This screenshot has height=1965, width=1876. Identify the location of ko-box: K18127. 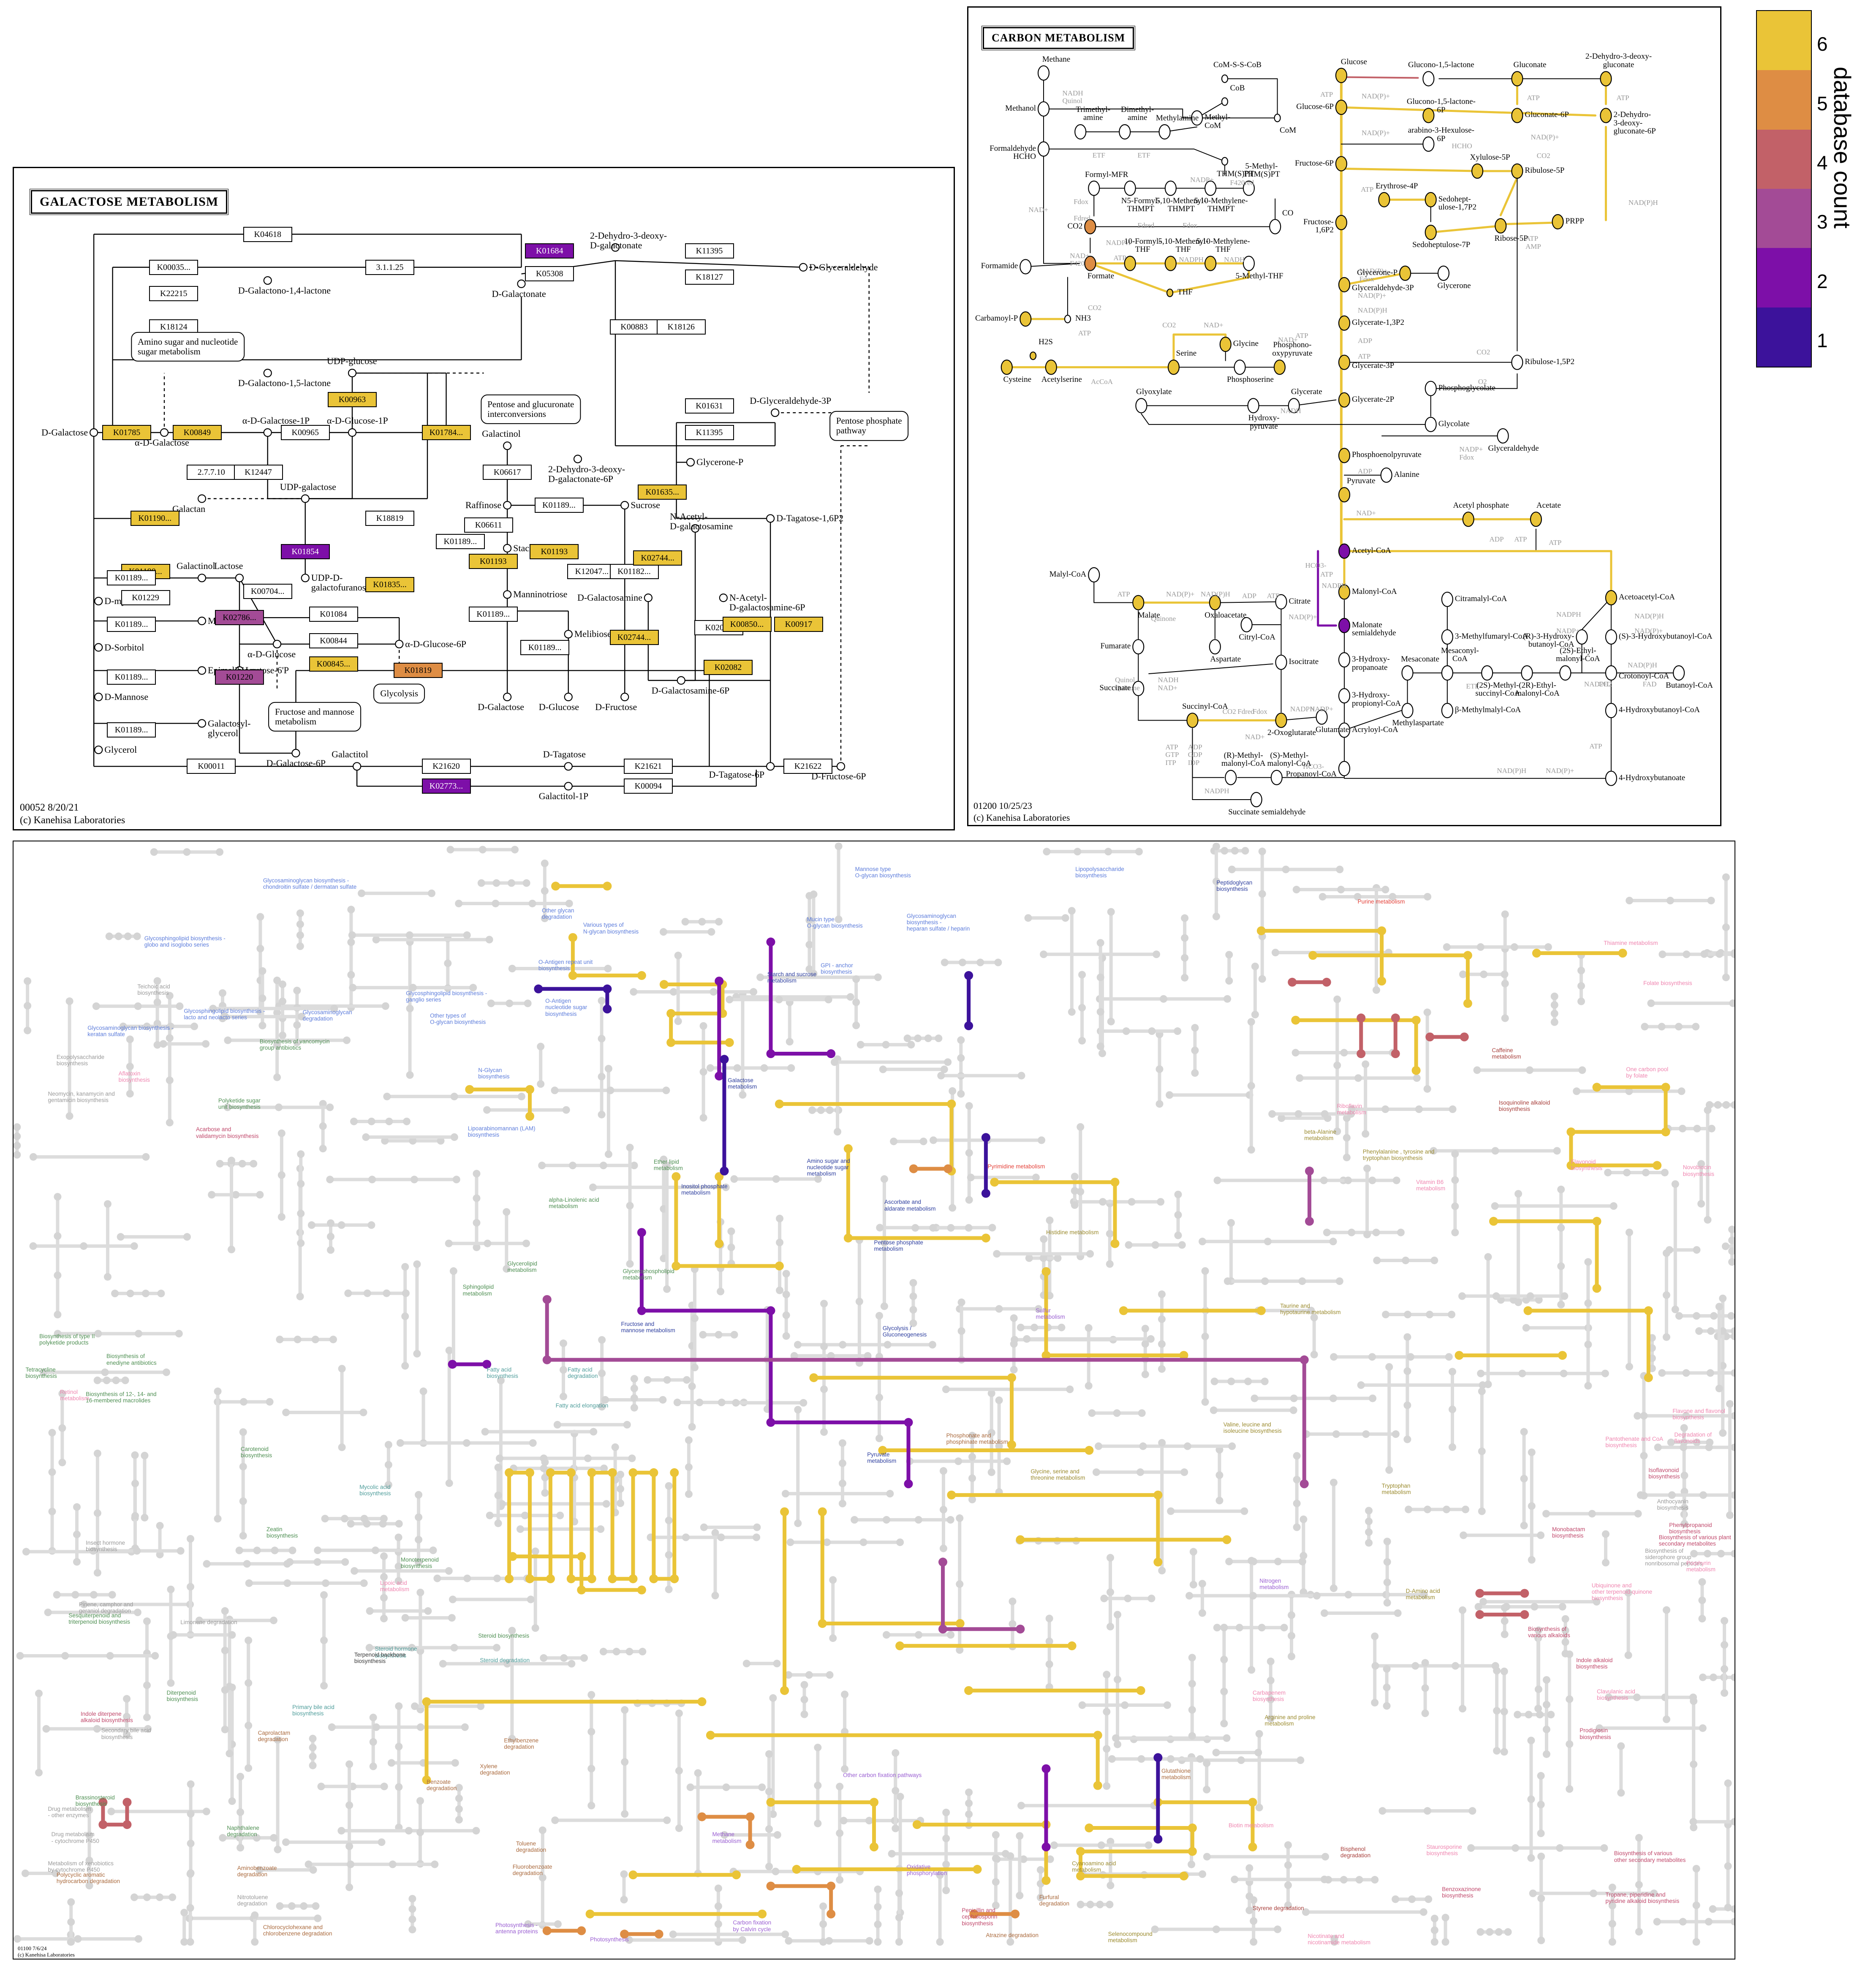
(710, 277).